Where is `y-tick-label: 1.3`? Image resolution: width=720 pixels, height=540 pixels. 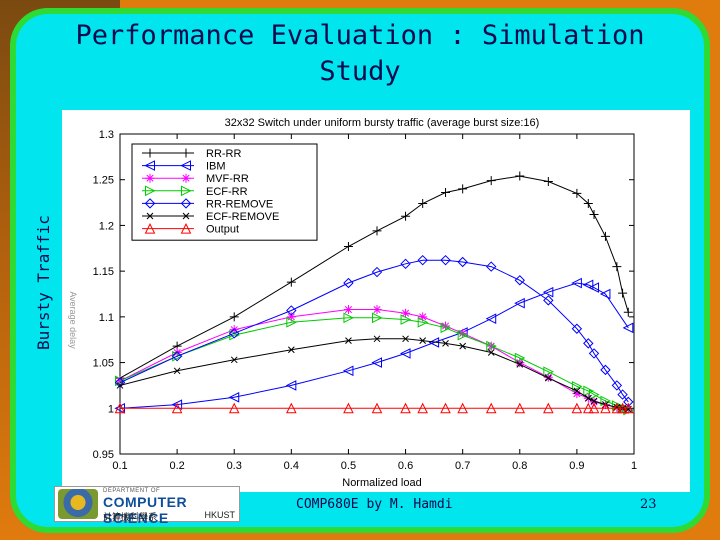
y-tick-label: 1.3 is located at coordinates (106, 135).